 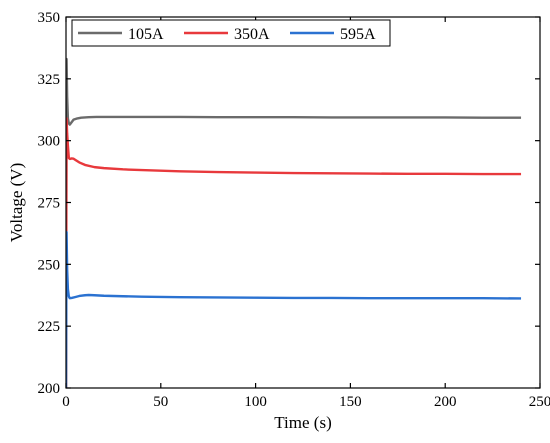 I want to click on x-tick-label: 50, so click(x=160, y=402).